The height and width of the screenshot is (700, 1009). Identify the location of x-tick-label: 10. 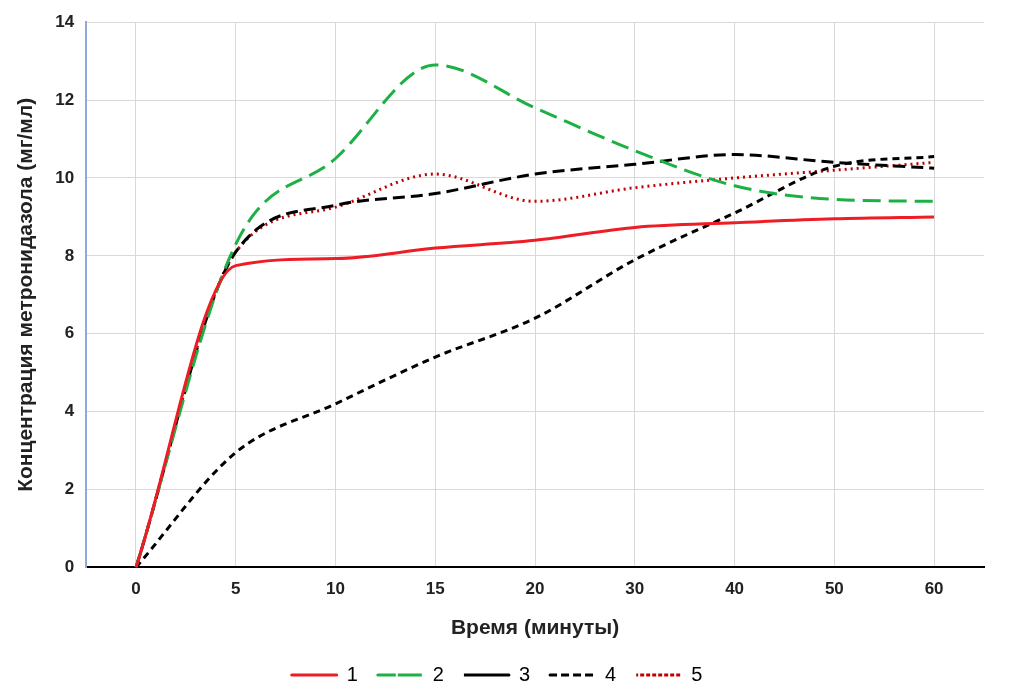
(335, 589).